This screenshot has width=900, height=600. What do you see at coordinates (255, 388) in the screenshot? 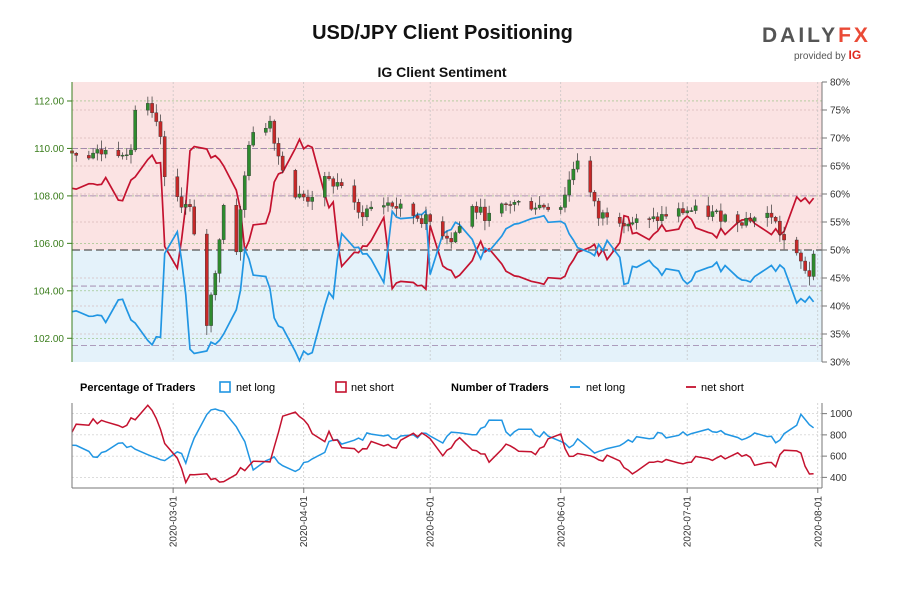
I see `legend-pct-long: net long` at bounding box center [255, 388].